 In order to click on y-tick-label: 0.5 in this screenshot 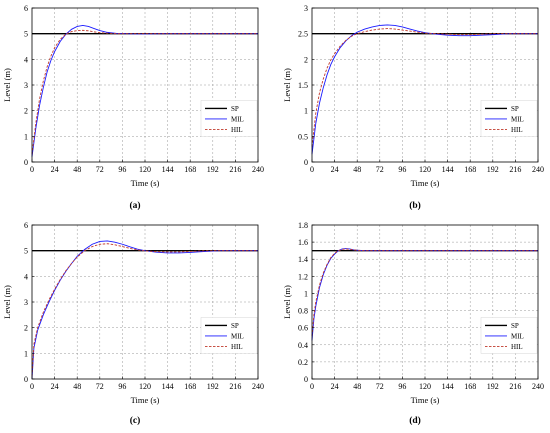, I will do `click(303, 136)`.